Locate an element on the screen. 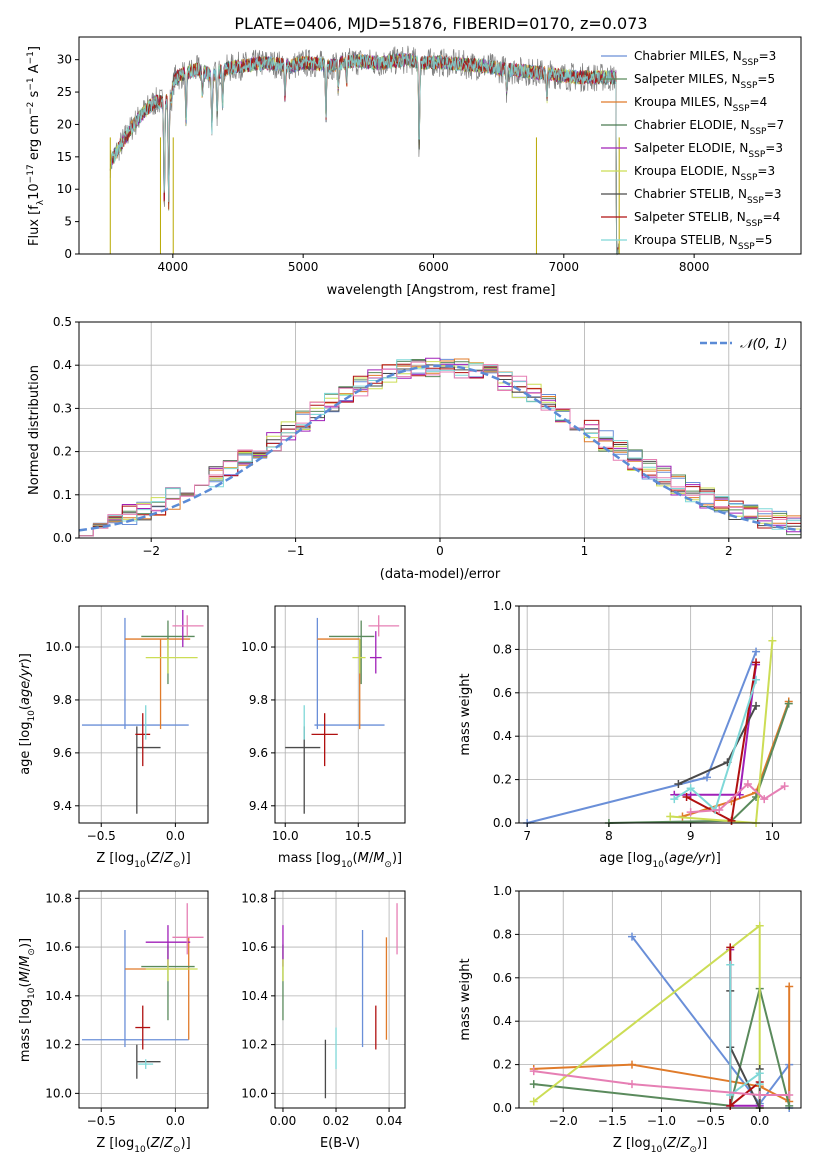 This screenshot has width=819, height=1170. x-tick-label: −2 is located at coordinates (151, 551).